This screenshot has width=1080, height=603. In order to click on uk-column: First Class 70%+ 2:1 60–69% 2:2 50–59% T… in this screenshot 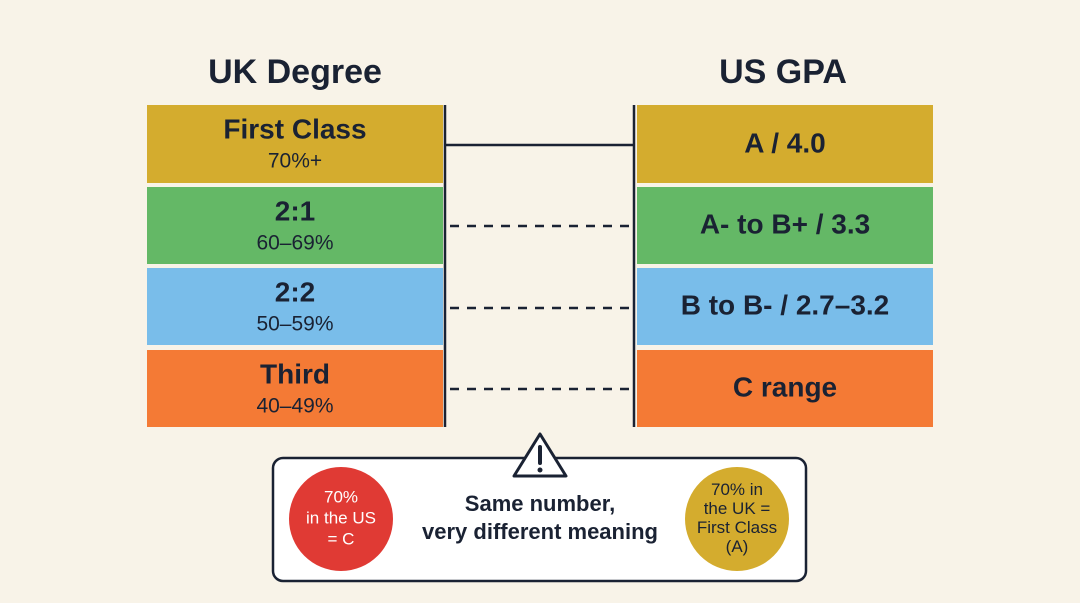, I will do `click(295, 266)`.